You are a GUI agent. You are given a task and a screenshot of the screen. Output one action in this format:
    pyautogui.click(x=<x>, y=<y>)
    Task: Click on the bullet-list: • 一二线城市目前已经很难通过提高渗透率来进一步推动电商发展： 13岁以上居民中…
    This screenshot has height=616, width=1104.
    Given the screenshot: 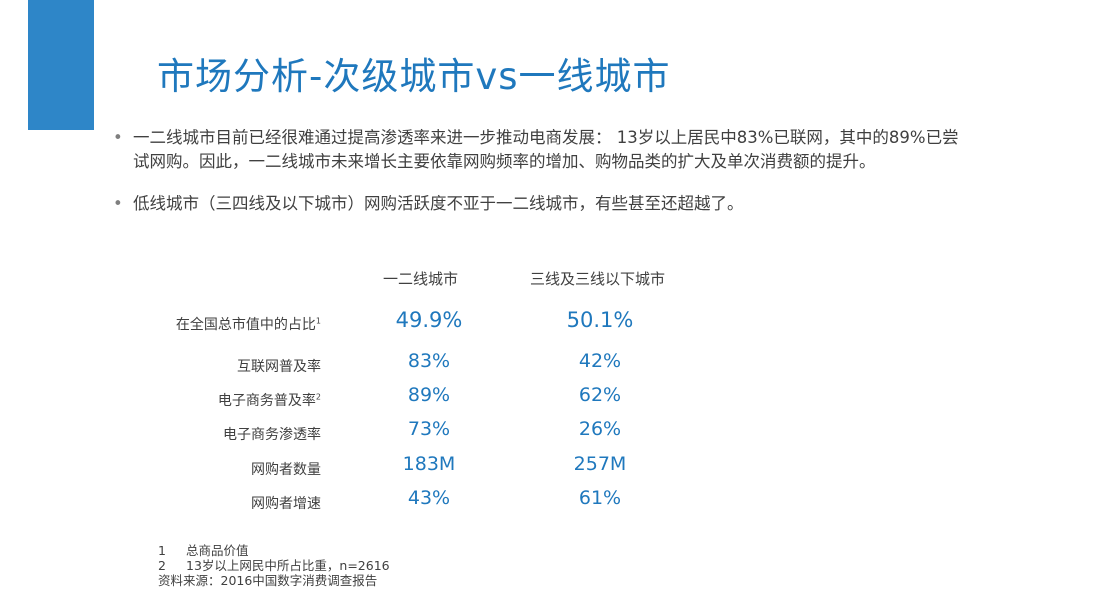 What is the action you would take?
    pyautogui.click(x=543, y=180)
    